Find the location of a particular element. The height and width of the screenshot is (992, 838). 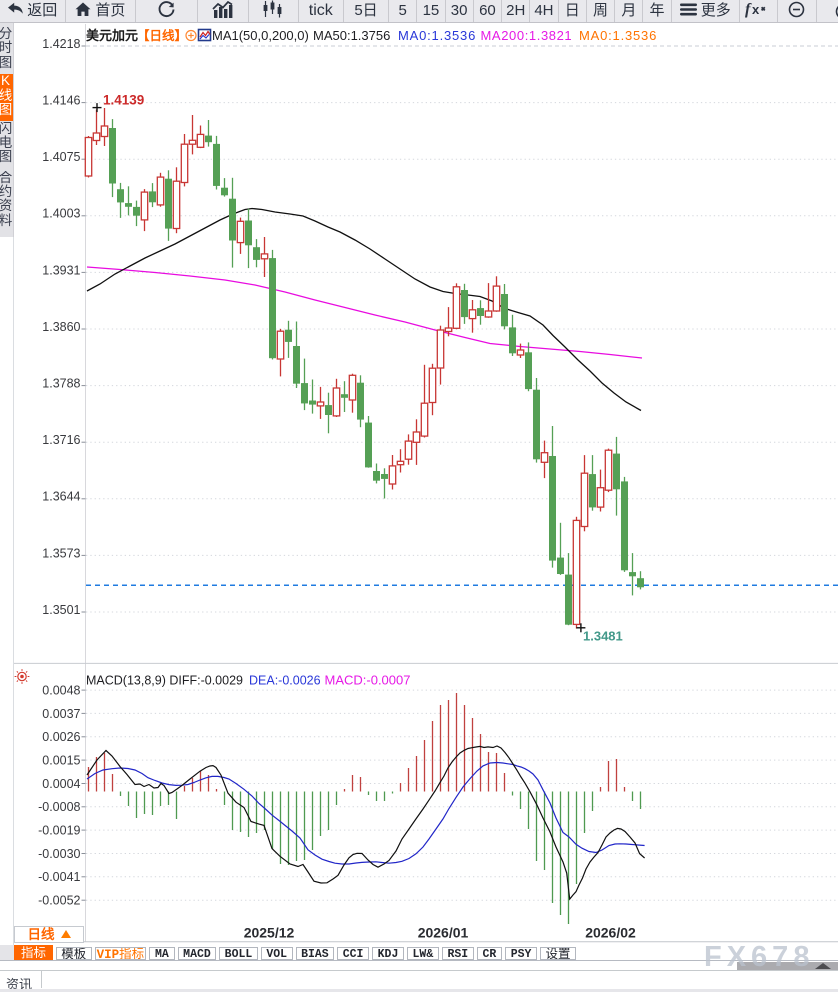

svg-text: -0.0041 is located at coordinates (59, 877).